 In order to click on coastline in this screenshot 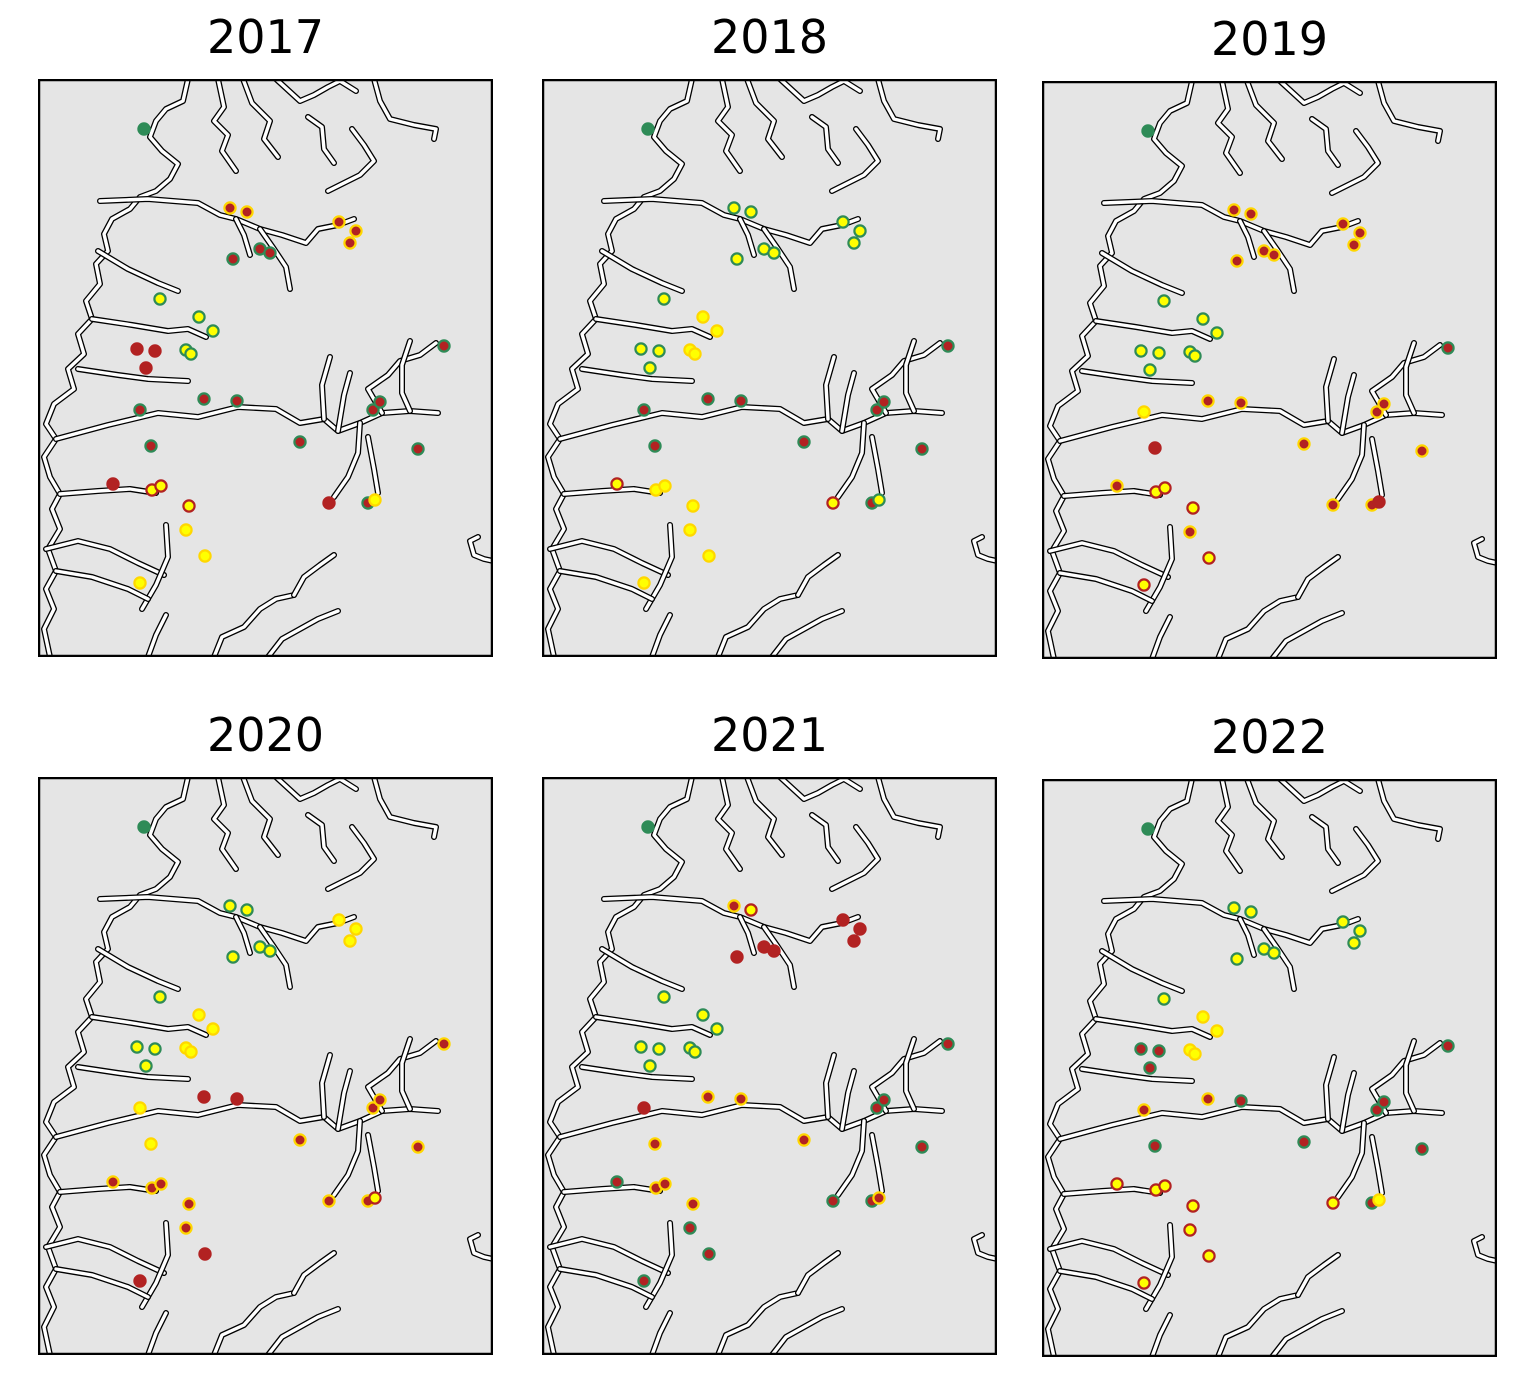, I will do `click(1271, 370)`.